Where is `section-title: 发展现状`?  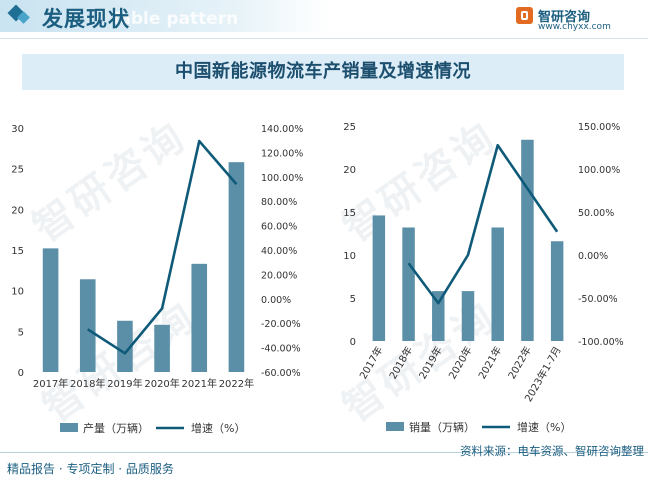 section-title: 发展现状 is located at coordinates (86, 19).